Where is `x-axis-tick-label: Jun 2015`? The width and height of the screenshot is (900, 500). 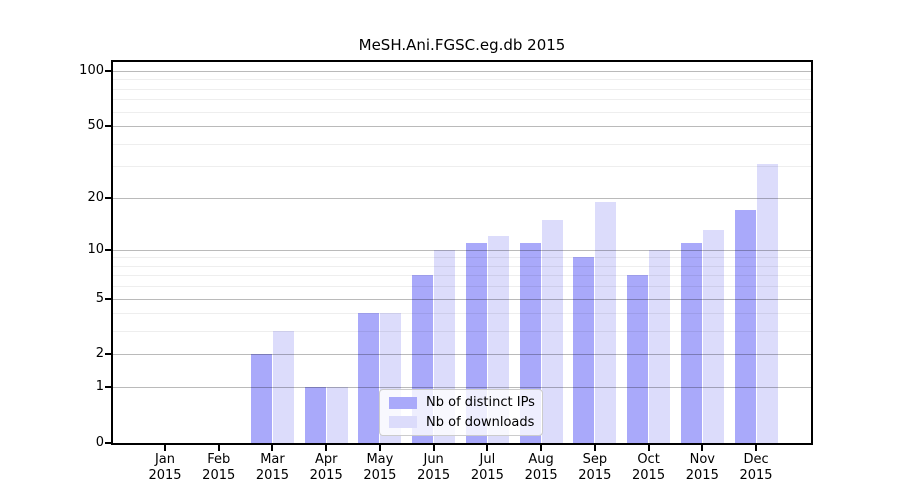
x-axis-tick-label: Jun 2015 is located at coordinates (434, 468).